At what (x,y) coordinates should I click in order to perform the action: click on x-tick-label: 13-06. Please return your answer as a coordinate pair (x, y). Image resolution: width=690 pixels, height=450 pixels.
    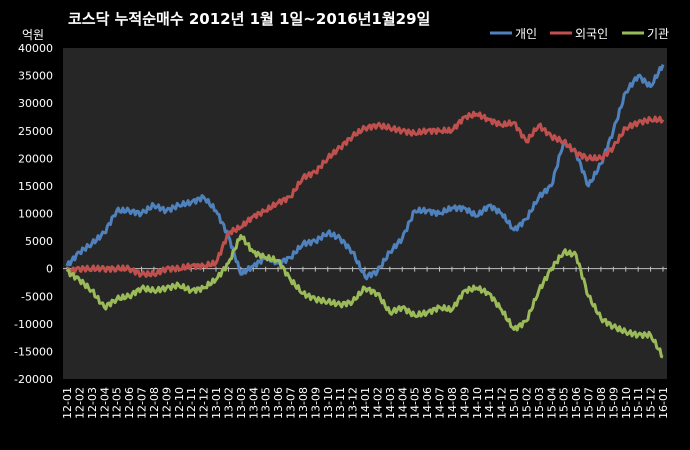
    Looking at the image, I should click on (278, 403).